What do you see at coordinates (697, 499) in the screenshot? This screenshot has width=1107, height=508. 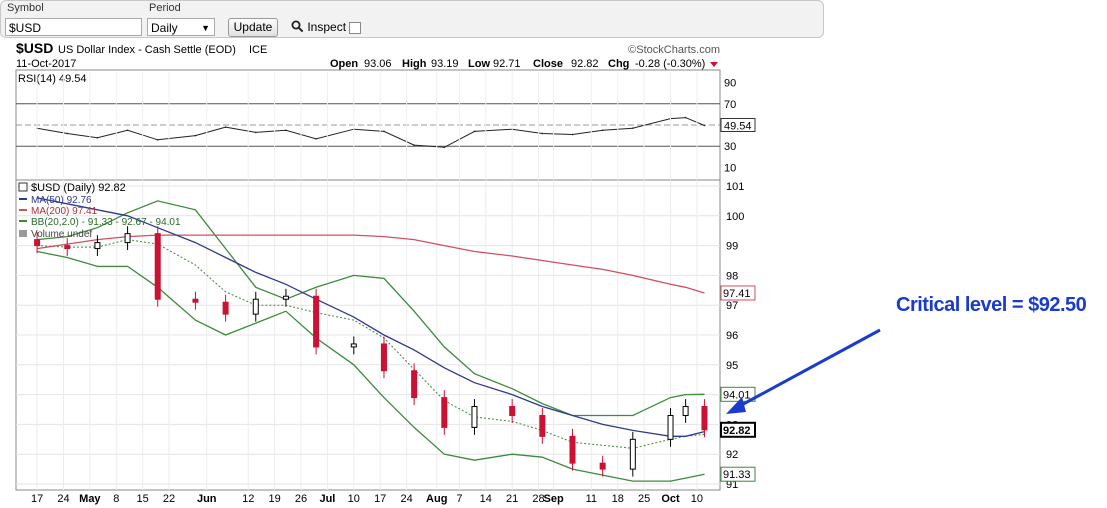 I see `x-tick-label: 10` at bounding box center [697, 499].